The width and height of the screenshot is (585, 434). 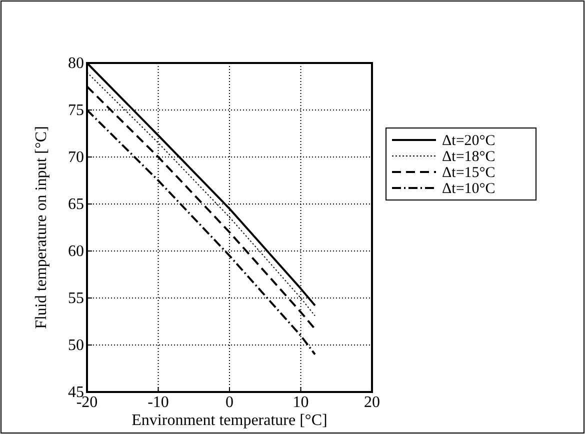 I want to click on legend-label: Δt=18°C, so click(x=469, y=157).